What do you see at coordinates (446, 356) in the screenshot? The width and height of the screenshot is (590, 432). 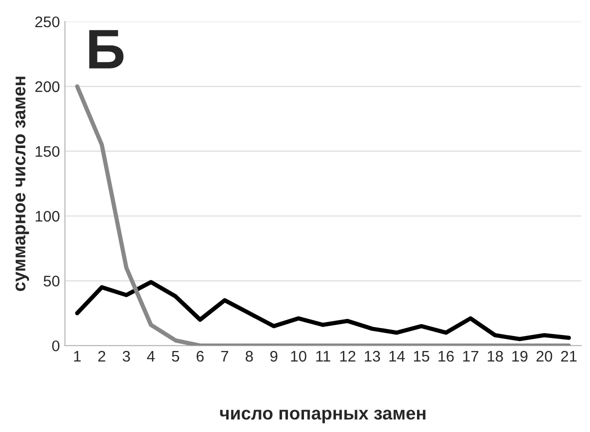 I see `x-tick-label: 16` at bounding box center [446, 356].